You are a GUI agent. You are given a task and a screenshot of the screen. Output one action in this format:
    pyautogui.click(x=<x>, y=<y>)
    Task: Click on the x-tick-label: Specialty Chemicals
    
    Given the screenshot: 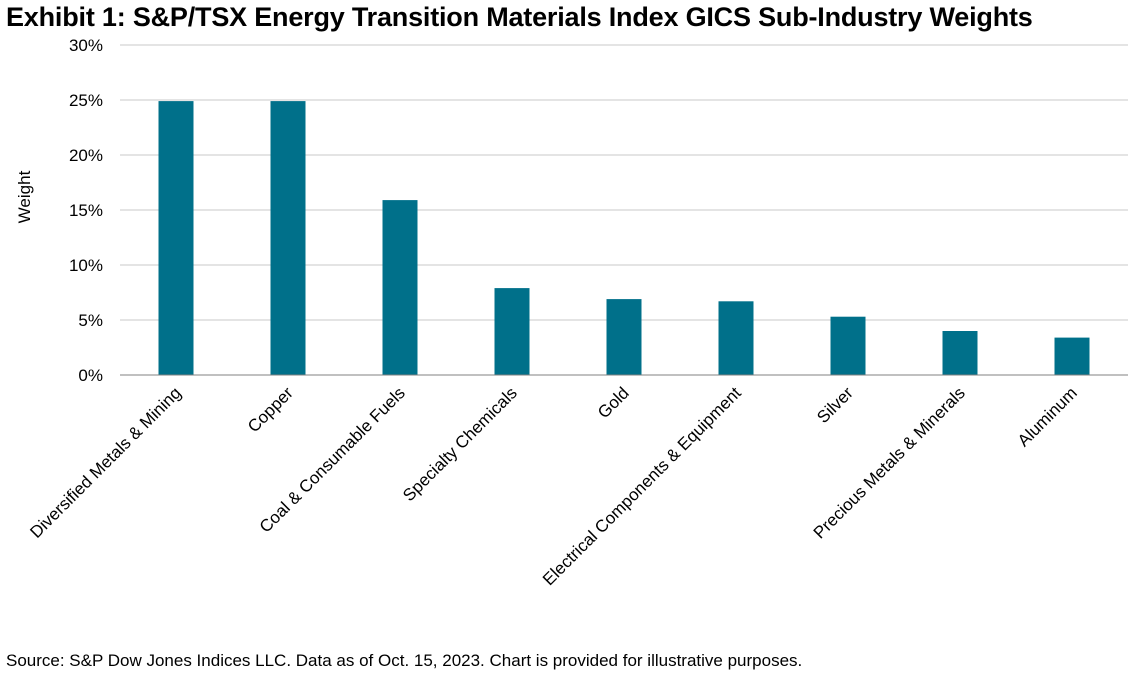 What is the action you would take?
    pyautogui.click(x=460, y=444)
    